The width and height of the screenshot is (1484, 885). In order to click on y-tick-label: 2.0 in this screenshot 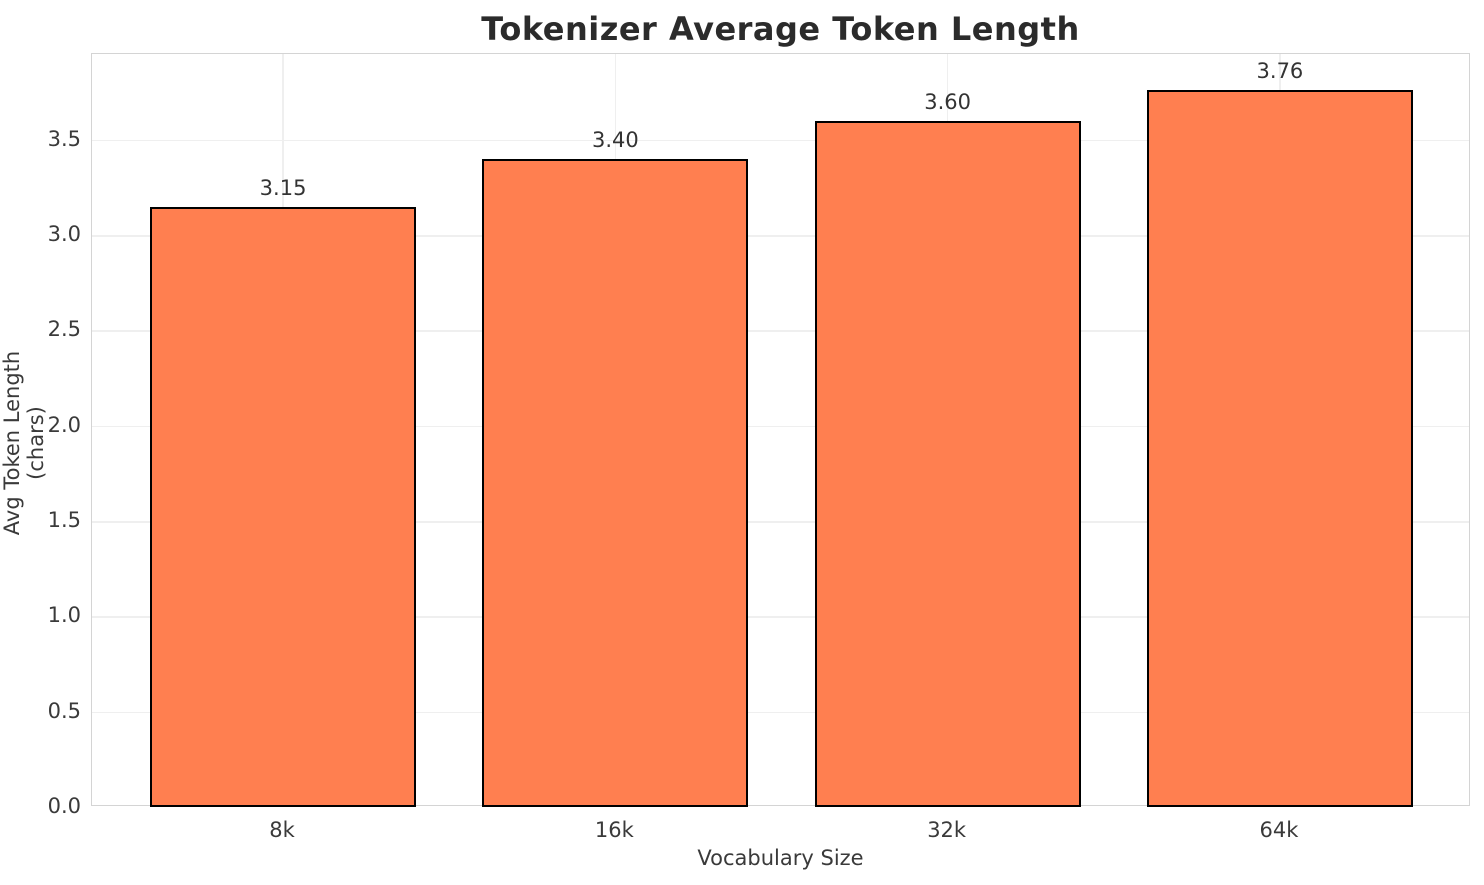, I will do `click(64, 424)`.